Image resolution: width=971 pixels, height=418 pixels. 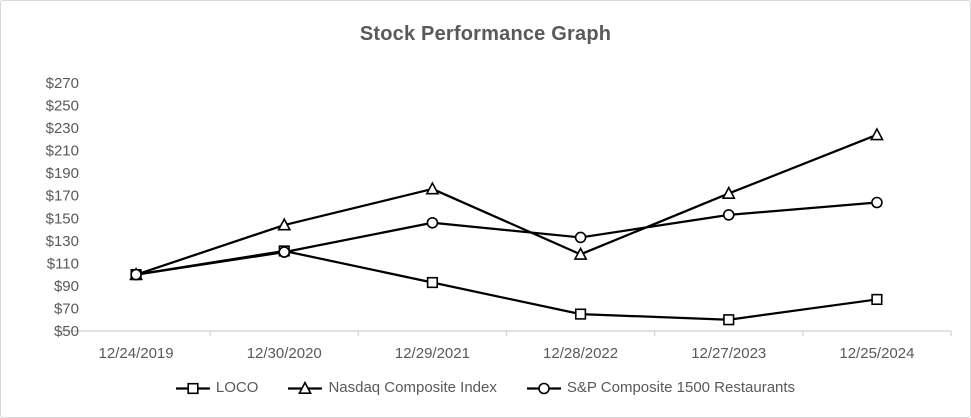 I want to click on y-axis-tick-label: $210, so click(x=62, y=151).